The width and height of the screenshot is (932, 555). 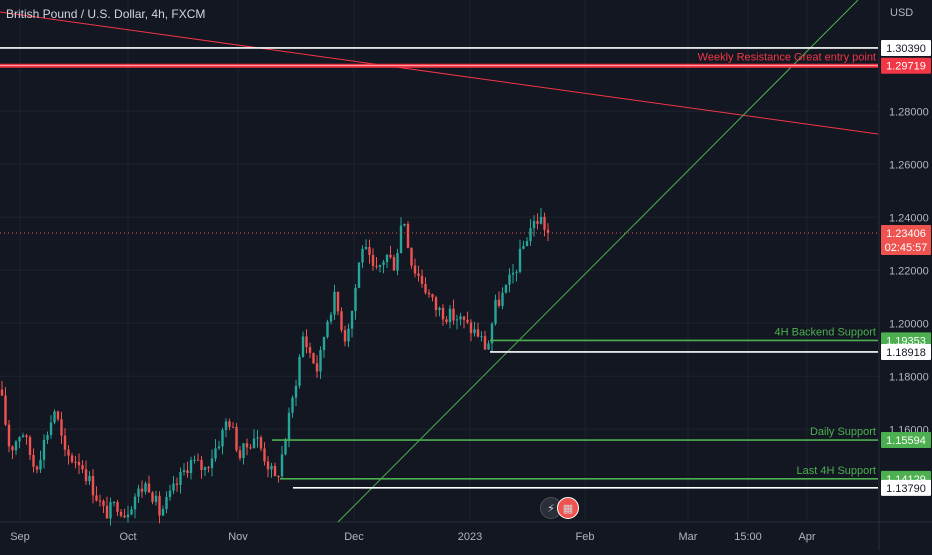 I want to click on economic-calendar-icon: ▦, so click(x=568, y=508).